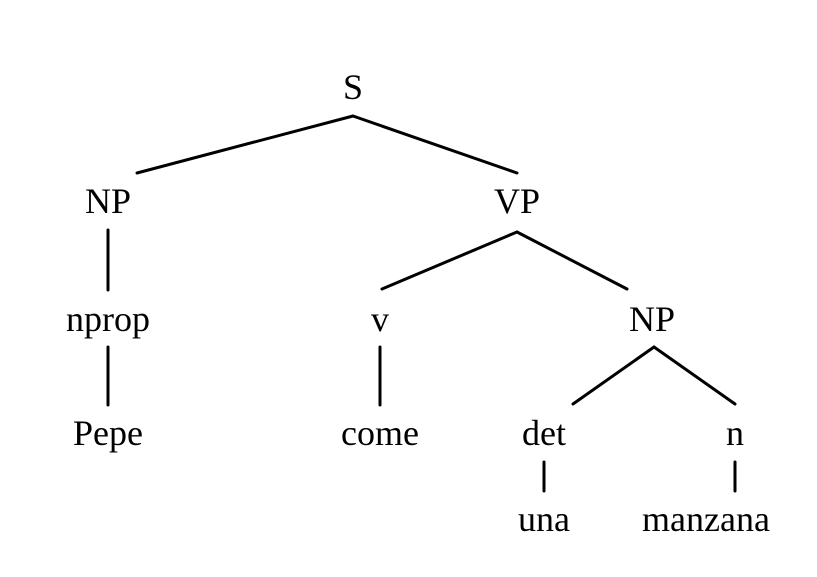 The height and width of the screenshot is (577, 817). Describe the element at coordinates (380, 319) in the screenshot. I see `node-v: v` at that location.